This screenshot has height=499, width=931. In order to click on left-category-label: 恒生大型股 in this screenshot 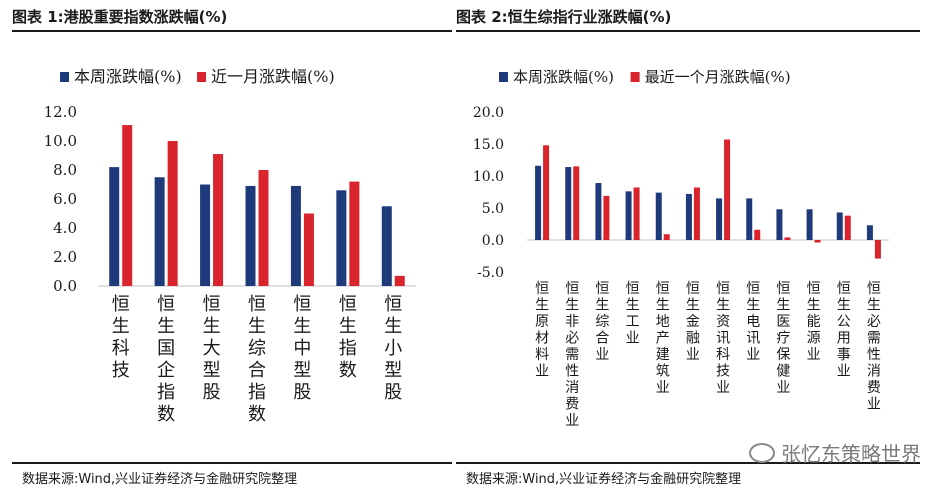, I will do `click(212, 348)`.